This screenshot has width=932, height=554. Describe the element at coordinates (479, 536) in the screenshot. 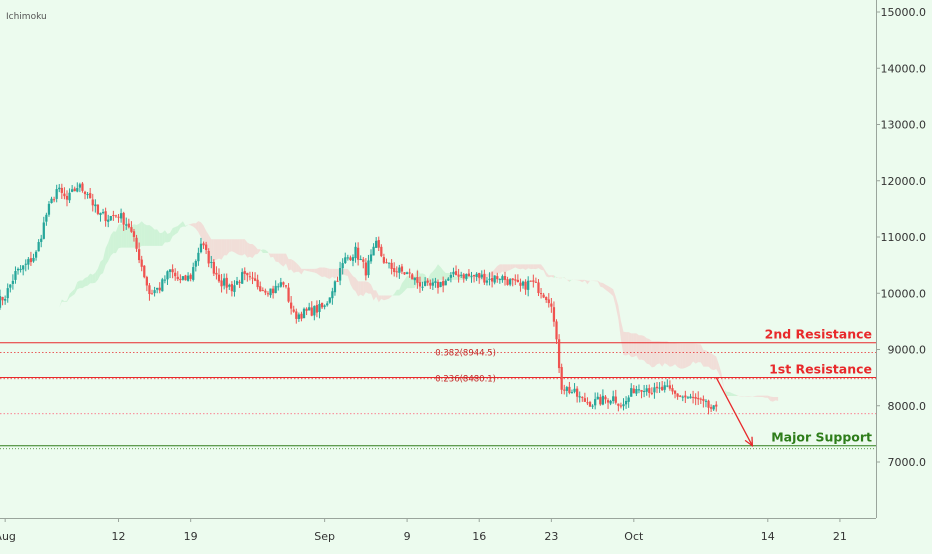

I see `time-tick-label: 16` at that location.